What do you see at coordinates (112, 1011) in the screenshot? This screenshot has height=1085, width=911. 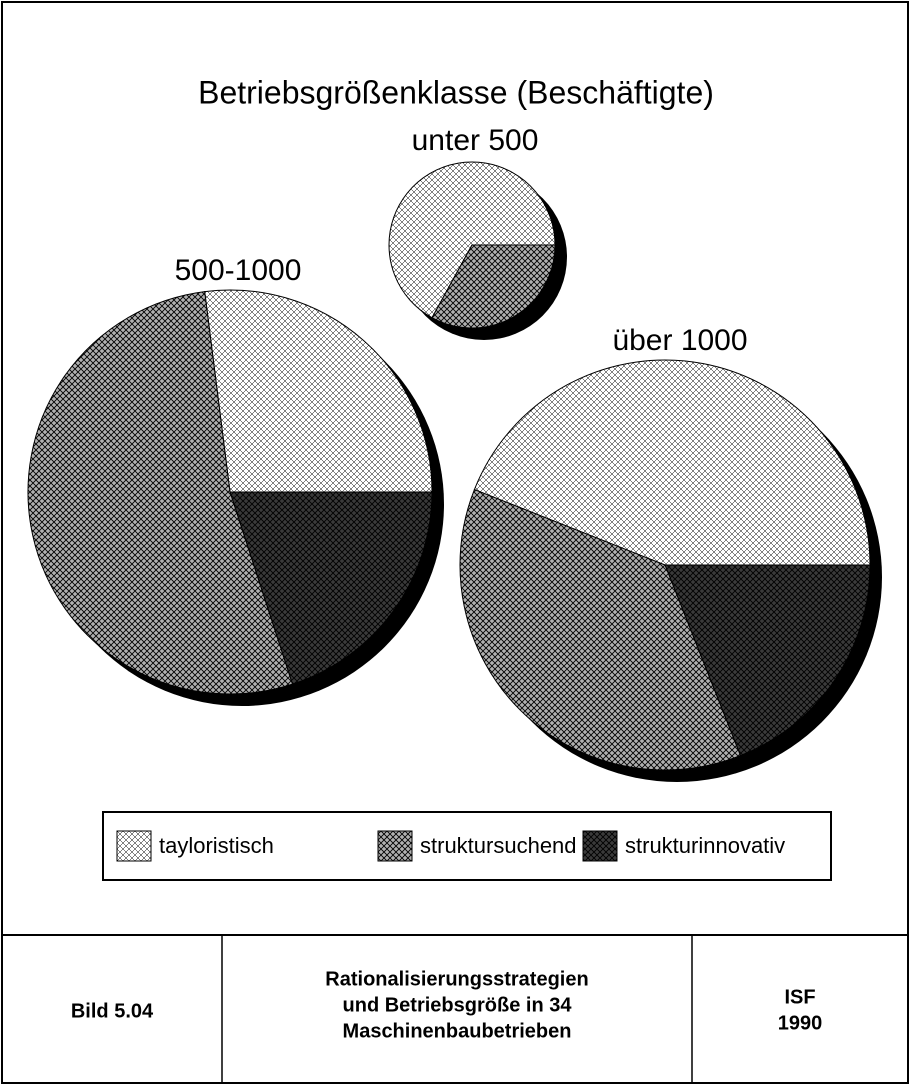 I see `figure-label: Bild 5.04` at bounding box center [112, 1011].